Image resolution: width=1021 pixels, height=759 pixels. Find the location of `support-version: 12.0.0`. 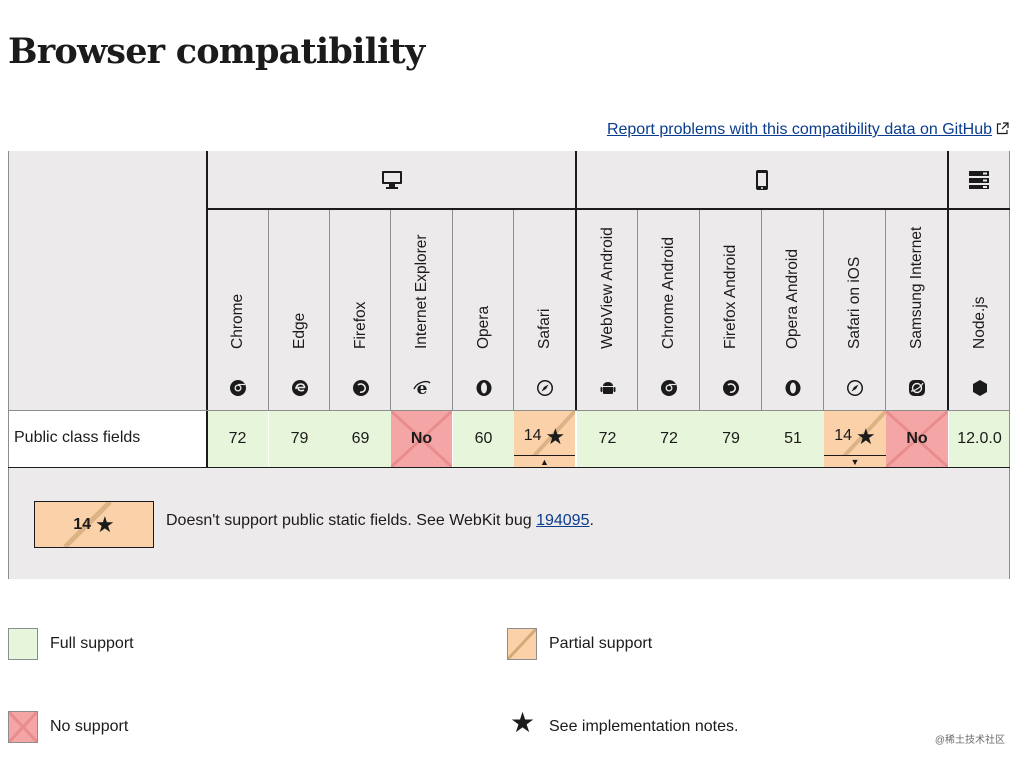

support-version: 12.0.0 is located at coordinates (979, 438).